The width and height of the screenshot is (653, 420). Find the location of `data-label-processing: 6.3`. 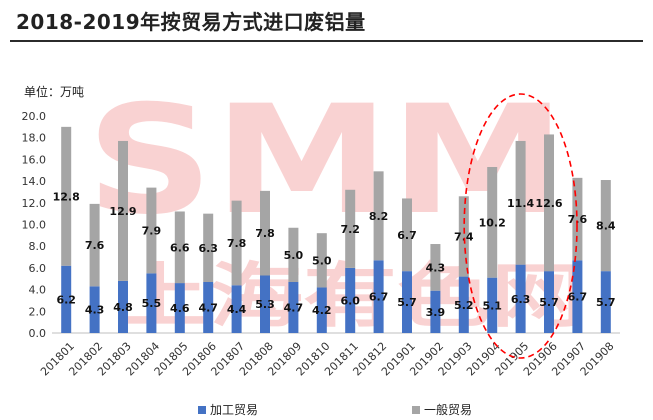

data-label-processing: 6.3 is located at coordinates (521, 299).